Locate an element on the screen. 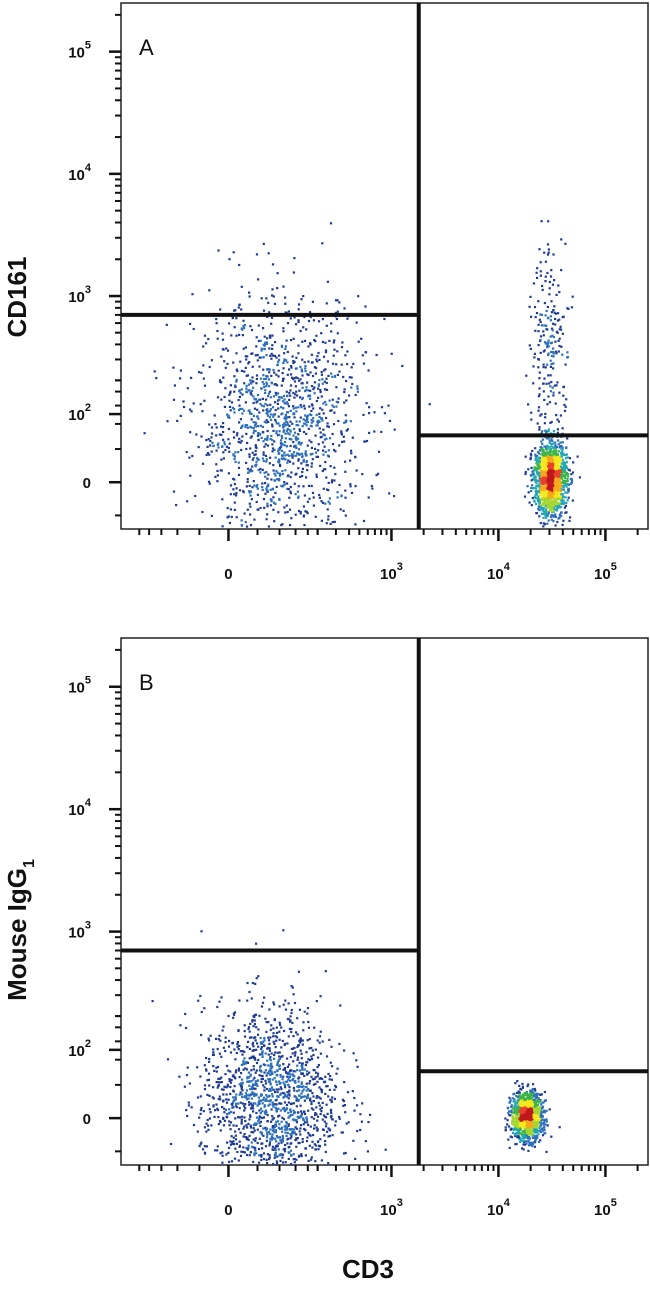 The height and width of the screenshot is (1291, 650). panel-label: A is located at coordinates (146, 47).